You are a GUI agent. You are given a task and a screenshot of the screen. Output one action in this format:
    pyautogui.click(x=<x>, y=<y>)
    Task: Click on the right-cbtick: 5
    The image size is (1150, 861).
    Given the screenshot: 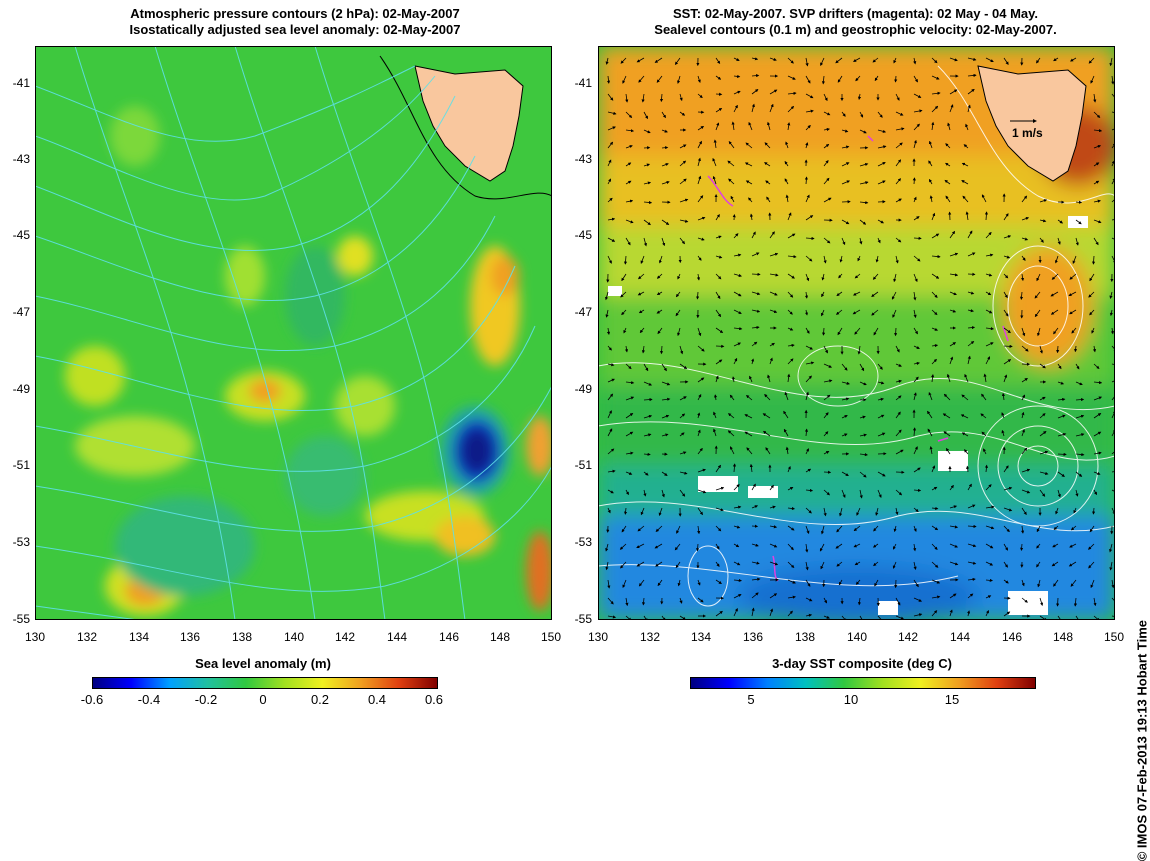 What is the action you would take?
    pyautogui.click(x=751, y=699)
    